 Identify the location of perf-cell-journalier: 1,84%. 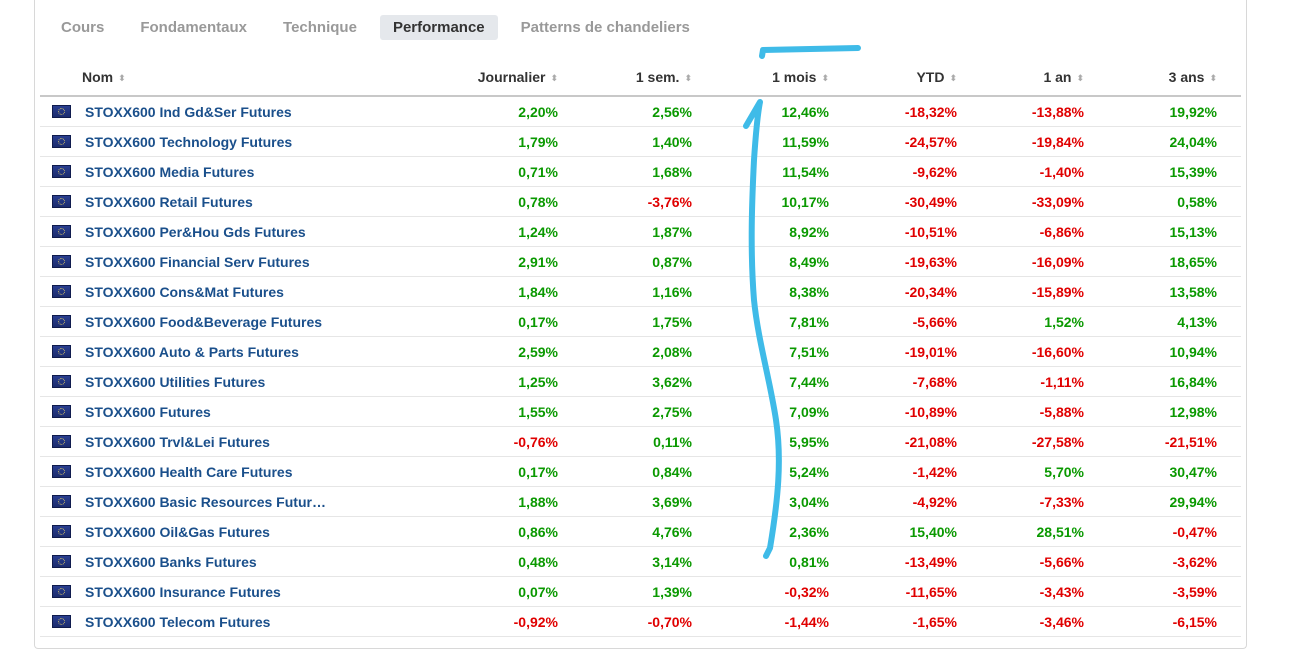
(465, 291).